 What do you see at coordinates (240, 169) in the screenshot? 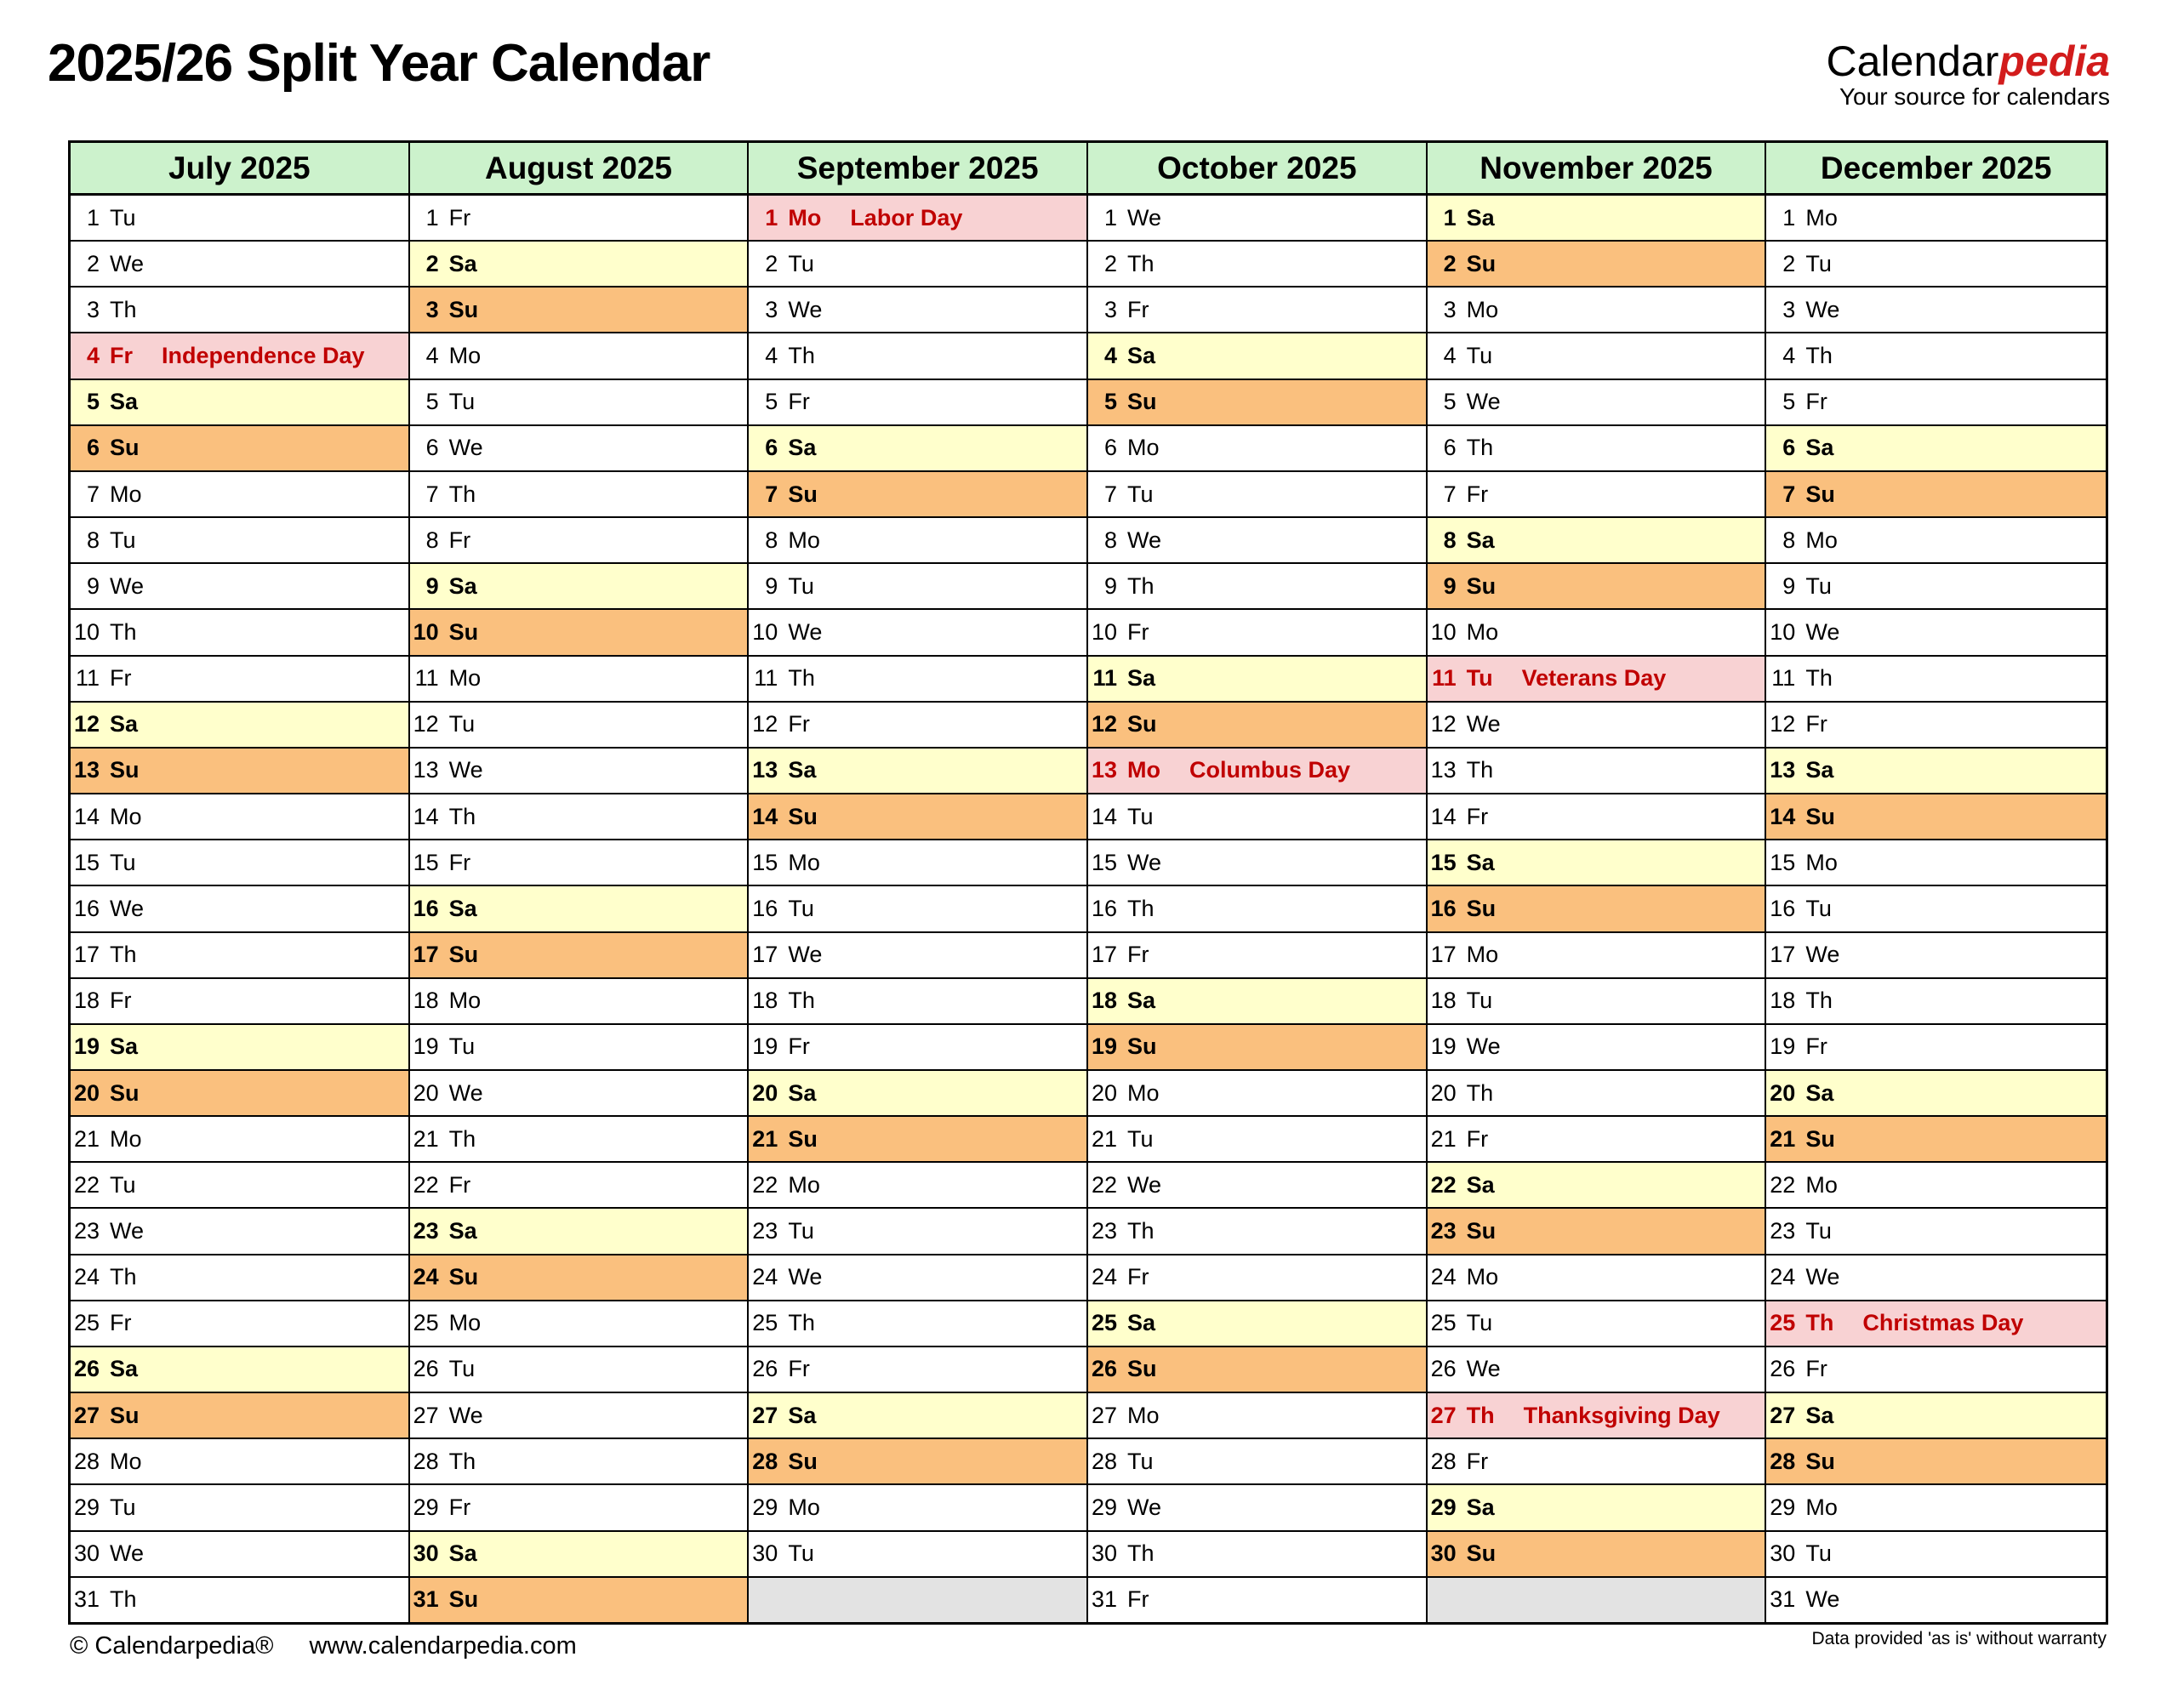
I see `month-header: July 2025` at bounding box center [240, 169].